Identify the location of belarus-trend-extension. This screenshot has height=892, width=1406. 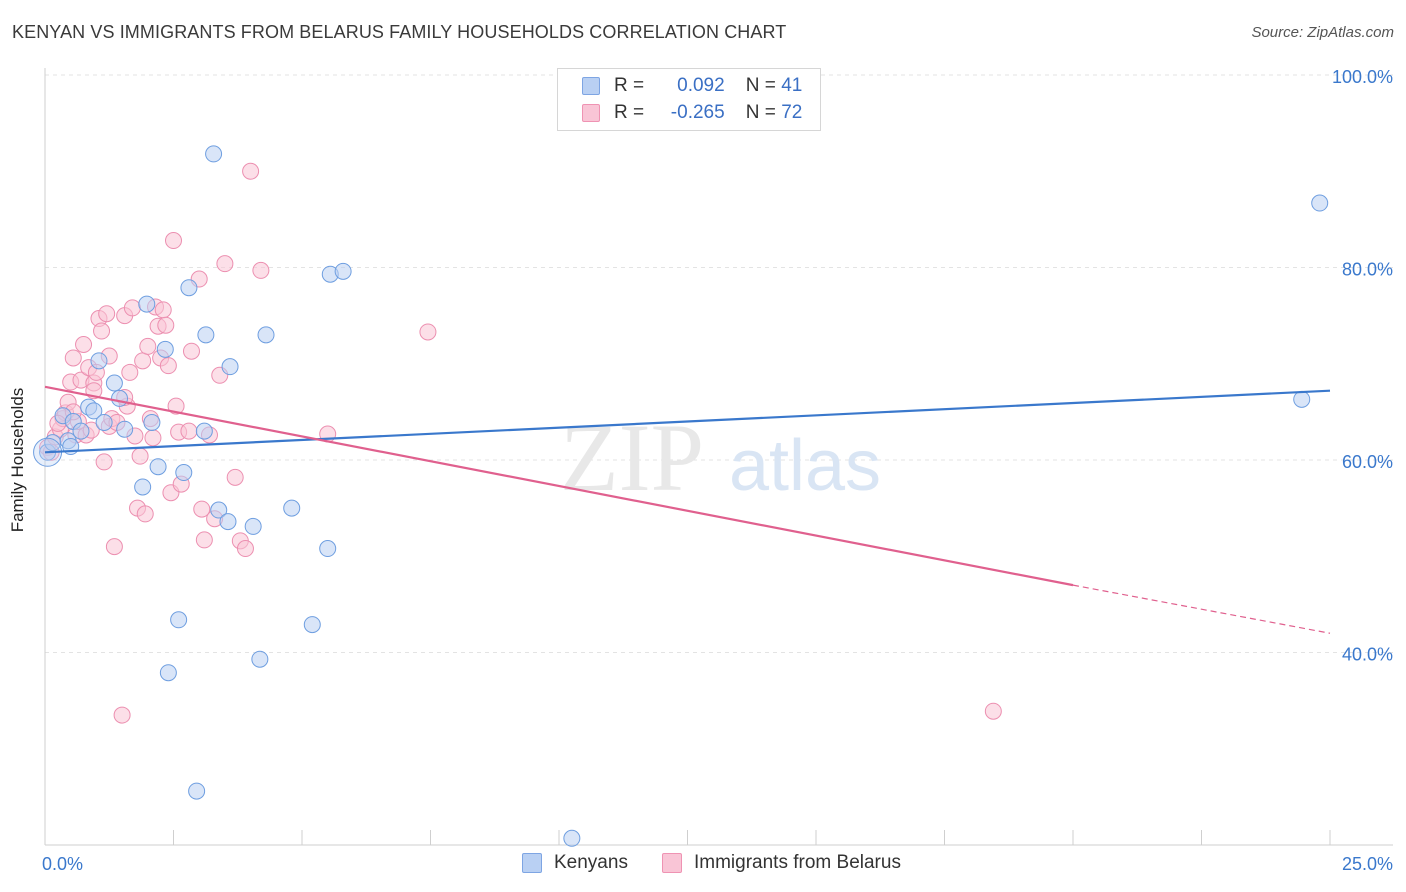
(1201, 609).